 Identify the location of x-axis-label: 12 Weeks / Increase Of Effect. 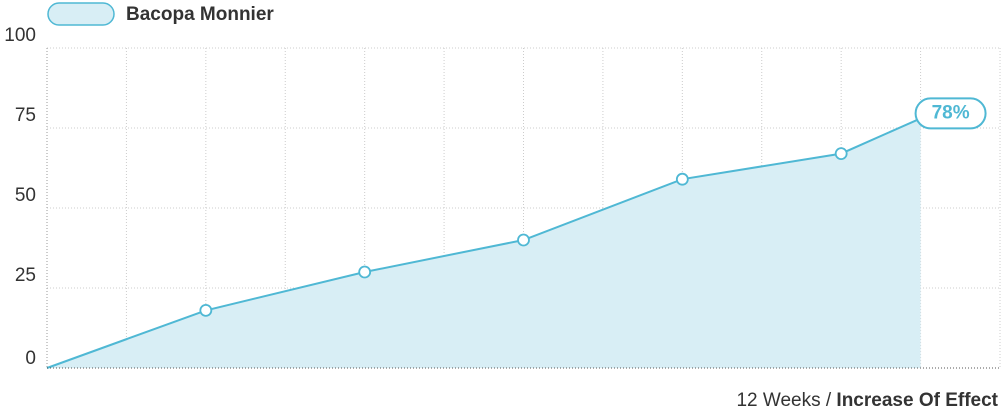
(867, 400).